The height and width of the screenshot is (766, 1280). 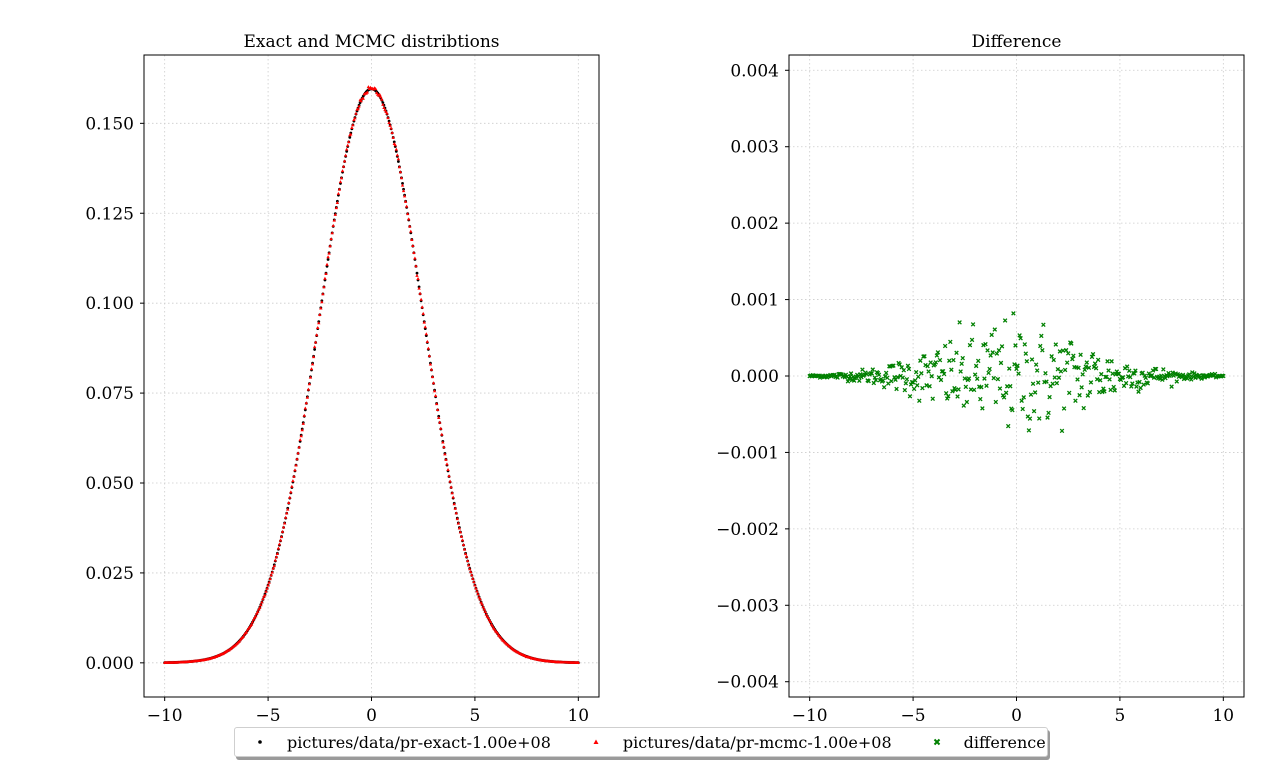 What do you see at coordinates (1223, 716) in the screenshot?
I see `x-tick-label: 10` at bounding box center [1223, 716].